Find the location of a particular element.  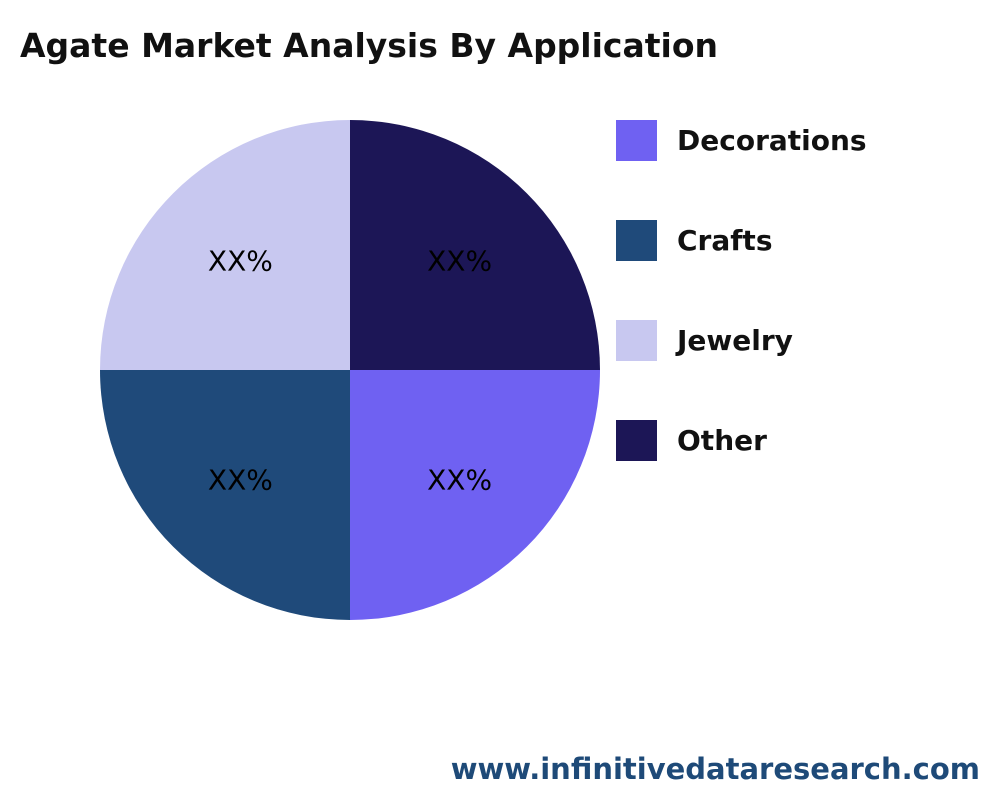

pie-slice-jewelry is located at coordinates (225, 245).